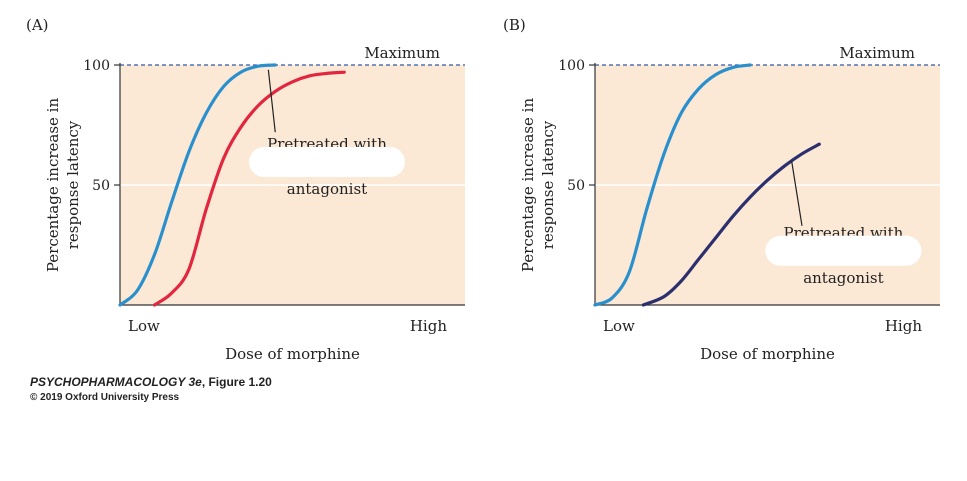  I want to click on book-title: PSYCHOPHARMACOLOGY 3e, so click(116, 382).